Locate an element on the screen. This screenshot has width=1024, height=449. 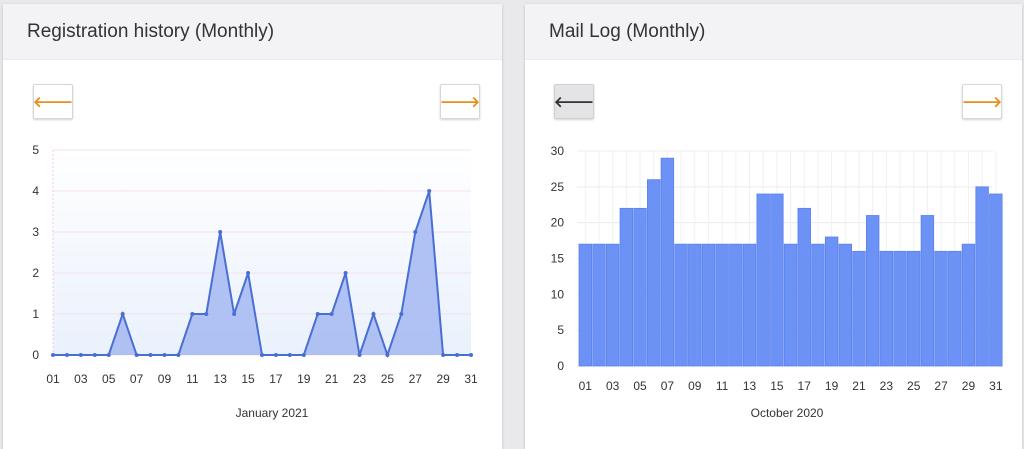
registration-next-button: 🡒 is located at coordinates (460, 101).